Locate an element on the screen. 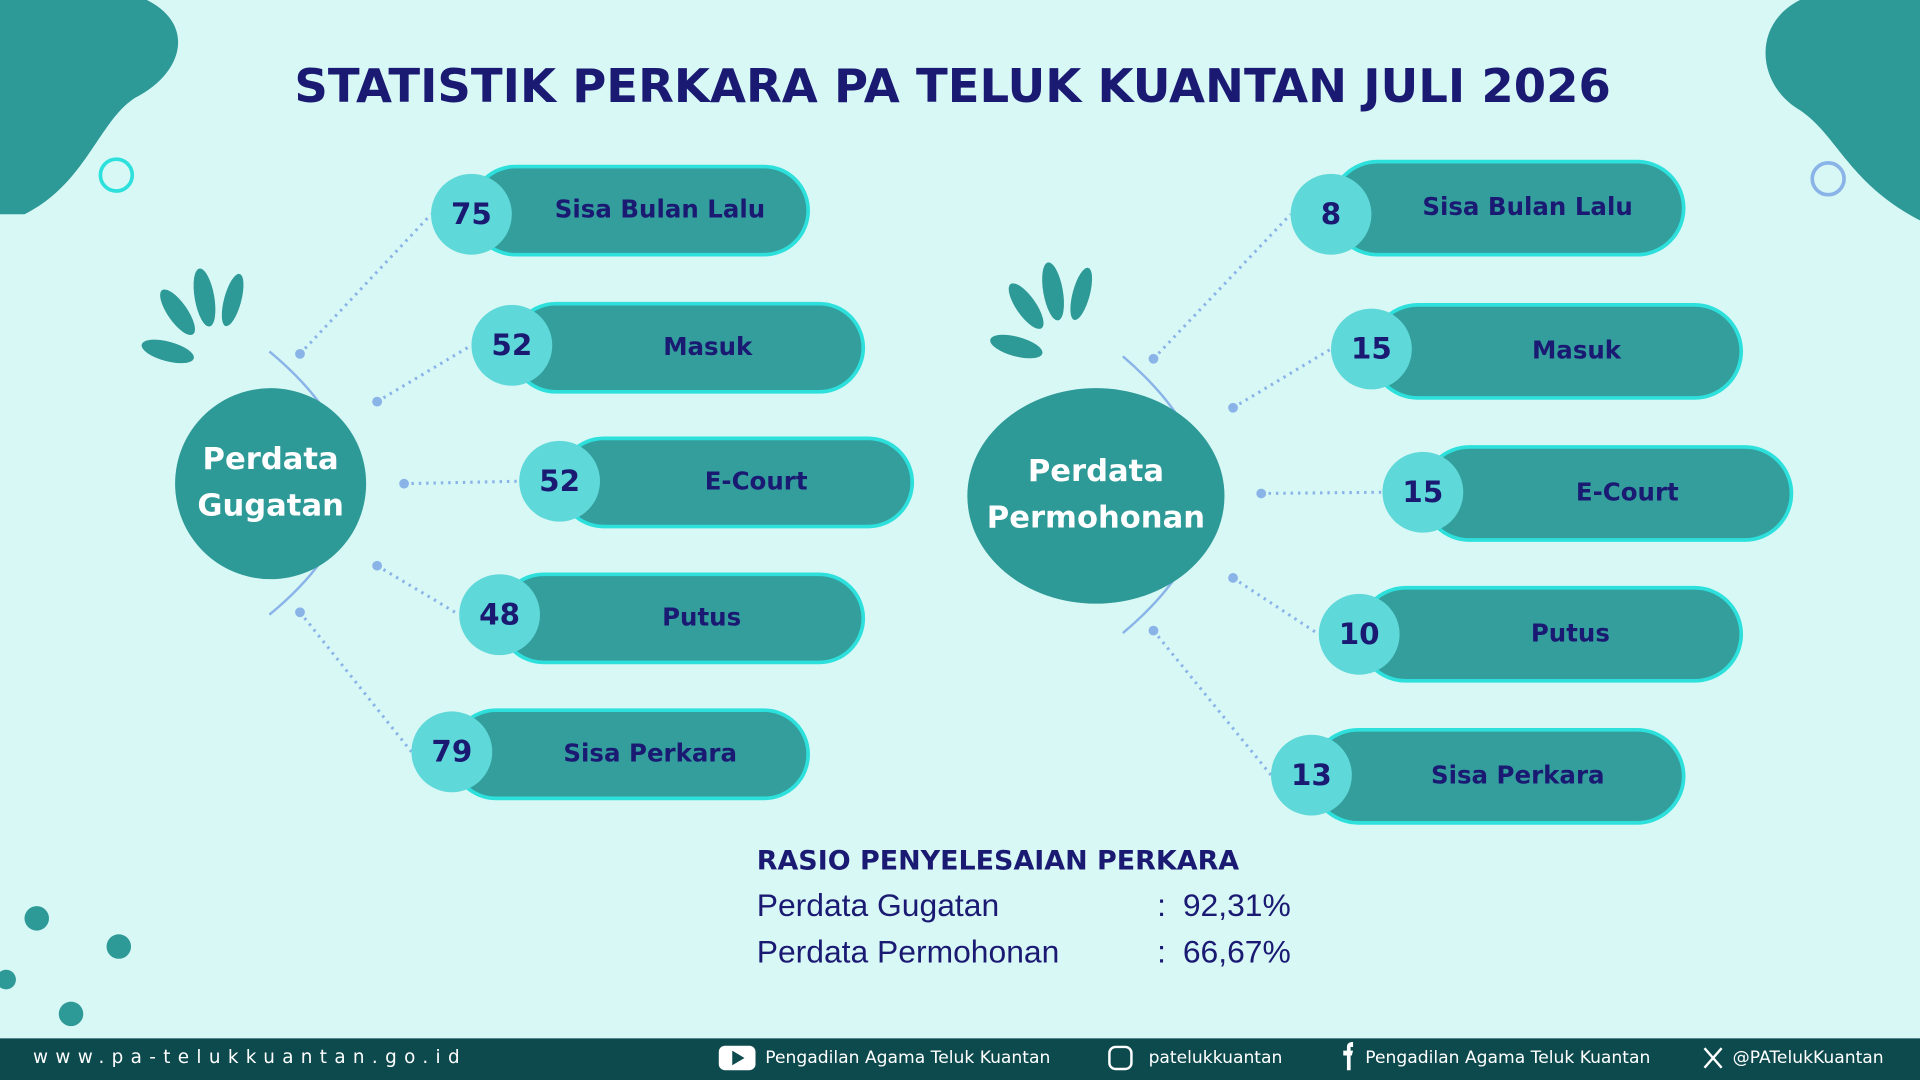  ratio-value: 92,31% is located at coordinates (1237, 905).